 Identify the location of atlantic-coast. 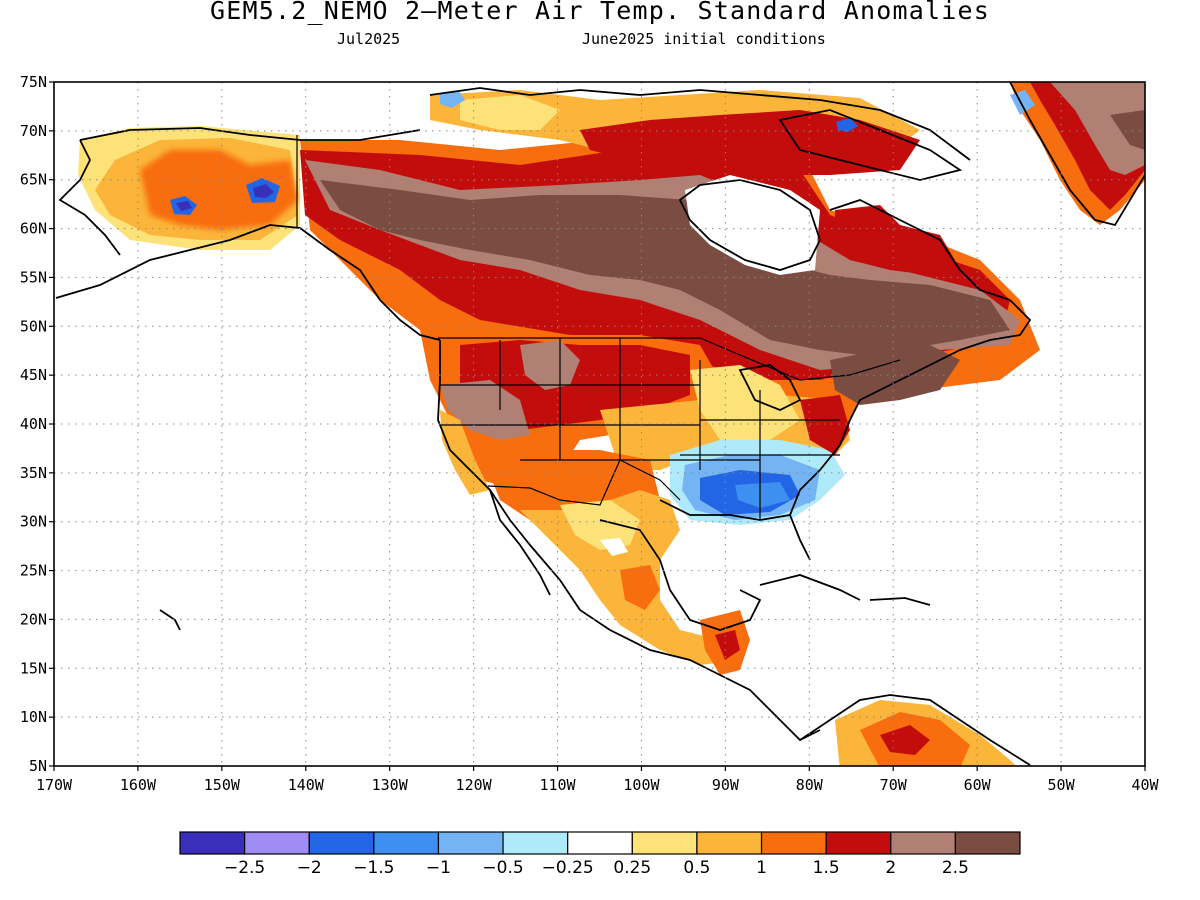
(910, 407).